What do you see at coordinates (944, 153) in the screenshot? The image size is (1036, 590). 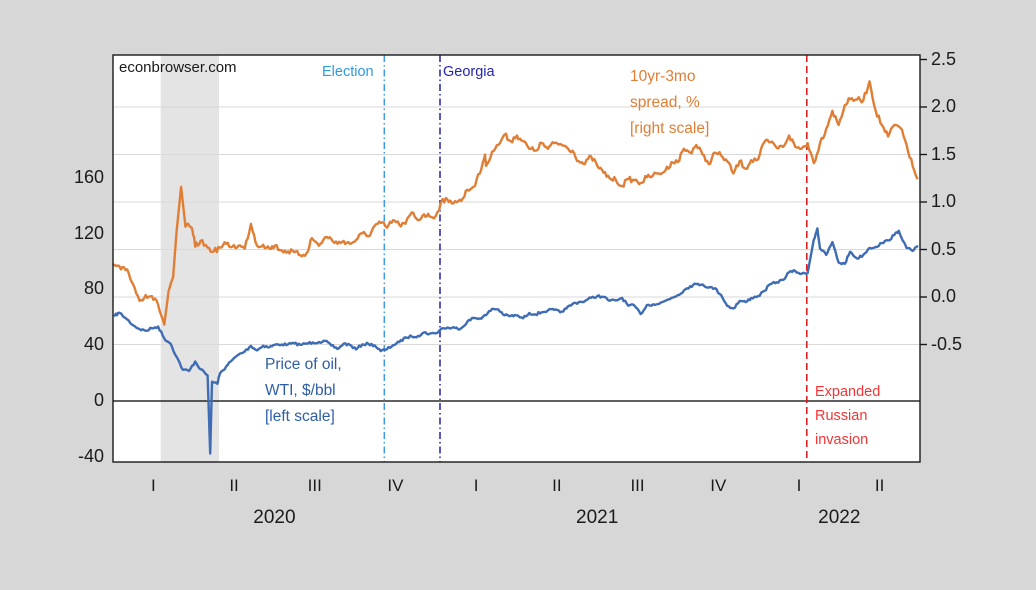 I see `right-axis-tick-label: 1.5` at bounding box center [944, 153].